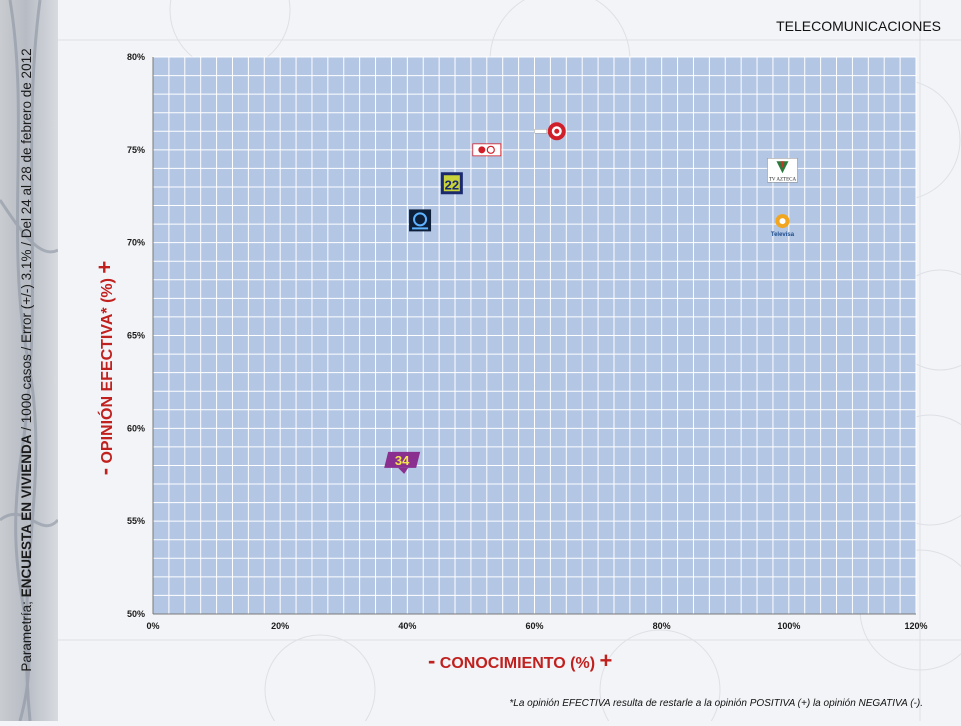 This screenshot has width=961, height=726. Describe the element at coordinates (407, 626) in the screenshot. I see `x-tick-label: 40%` at that location.